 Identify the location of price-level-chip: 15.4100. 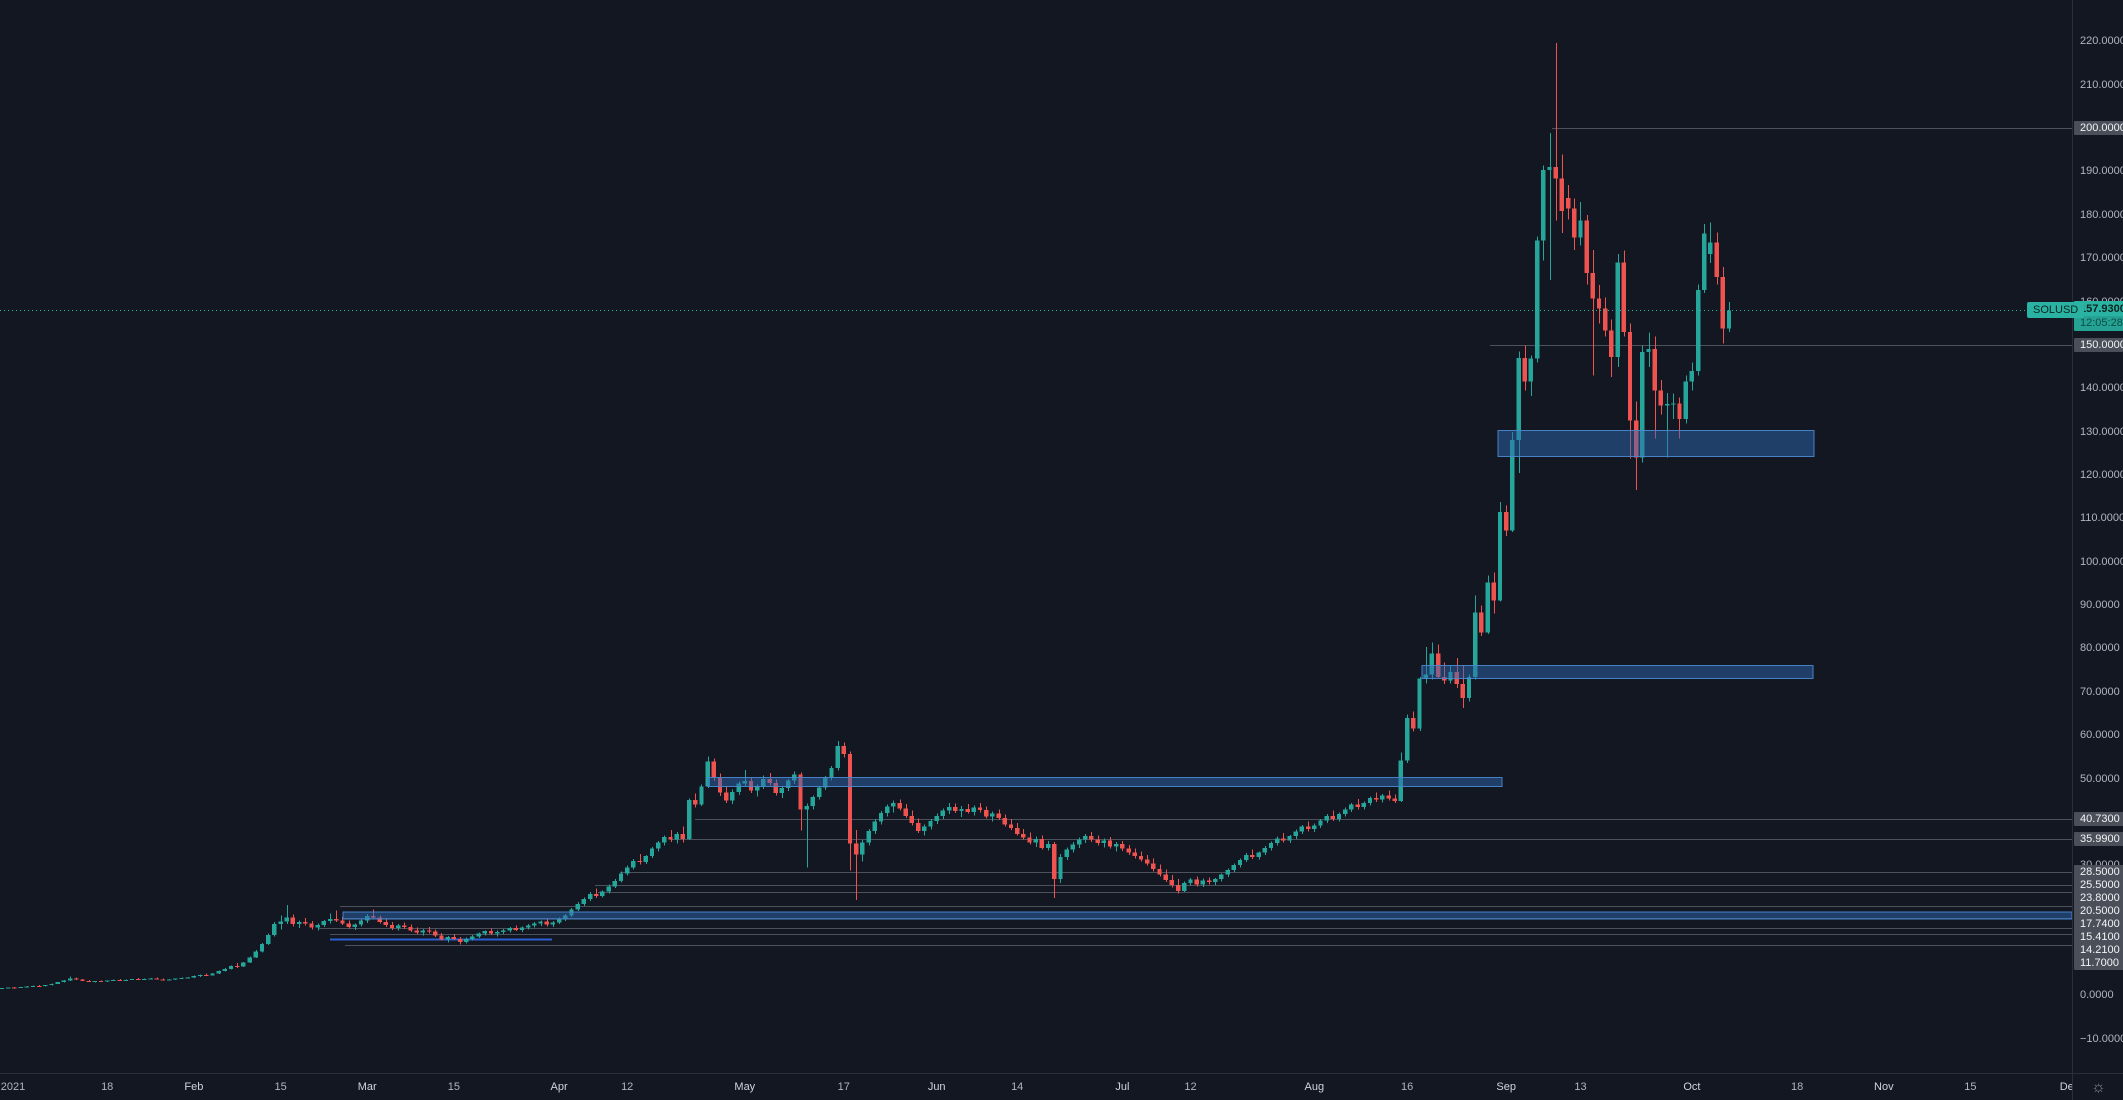
(2098, 936).